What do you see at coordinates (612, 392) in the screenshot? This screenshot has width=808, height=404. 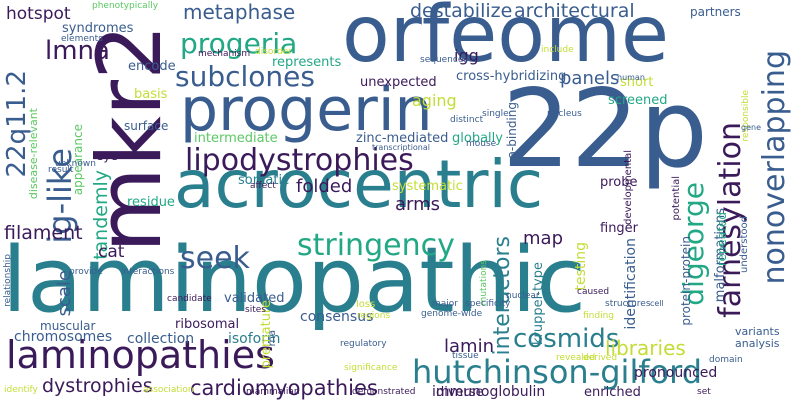 I see `word-cloud-word: enriched` at bounding box center [612, 392].